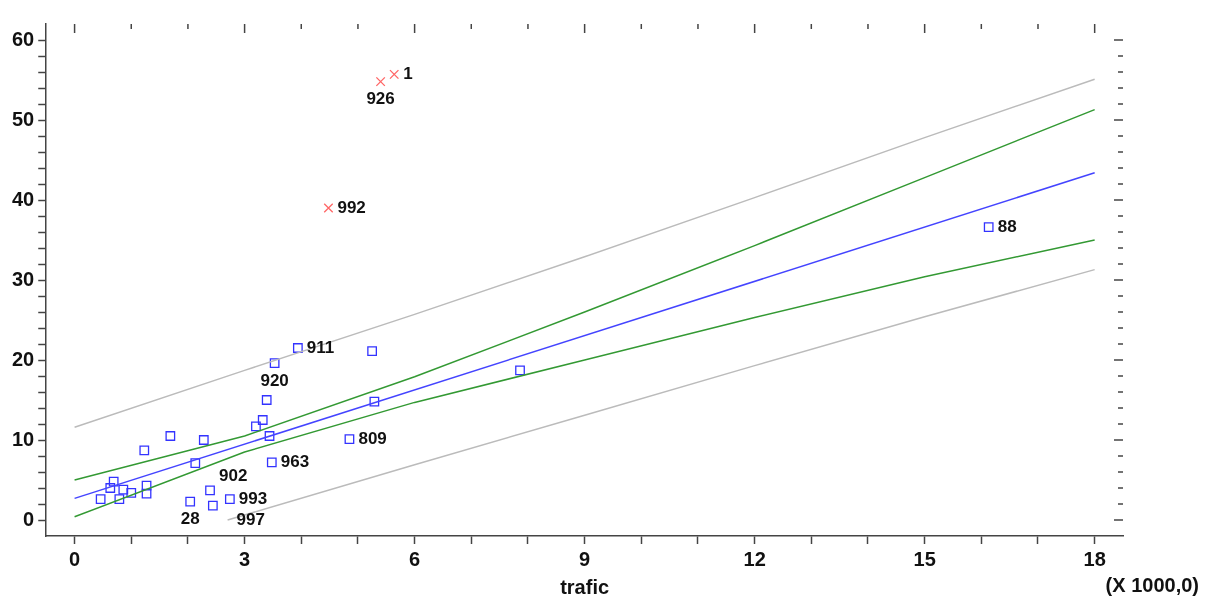 This screenshot has height=611, width=1216. I want to click on annotation: 963, so click(295, 462).